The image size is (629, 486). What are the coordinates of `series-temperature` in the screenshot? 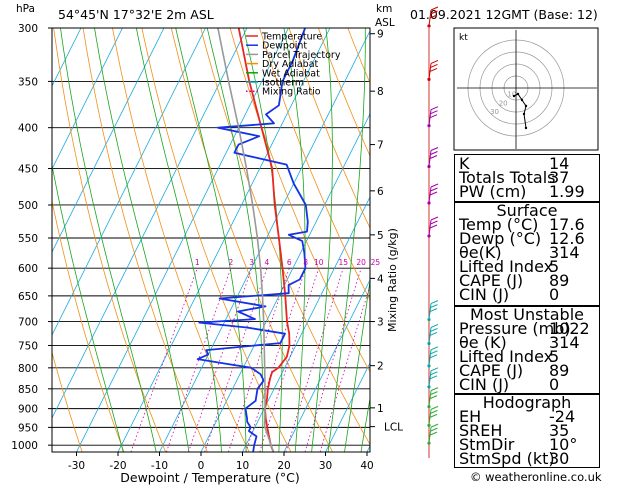 It's located at (264, 240).